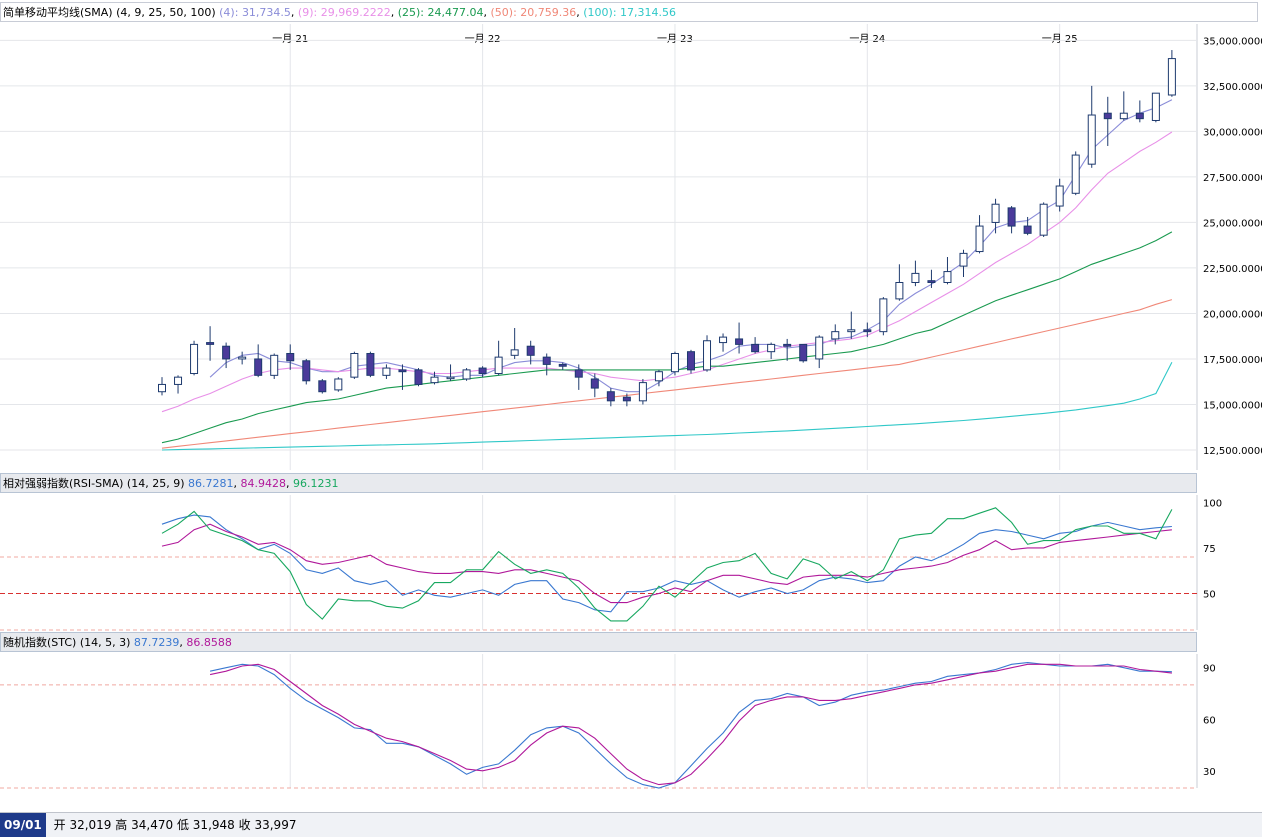 This screenshot has width=1262, height=837. Describe the element at coordinates (244, 825) in the screenshot. I see `close-label: 收` at that location.